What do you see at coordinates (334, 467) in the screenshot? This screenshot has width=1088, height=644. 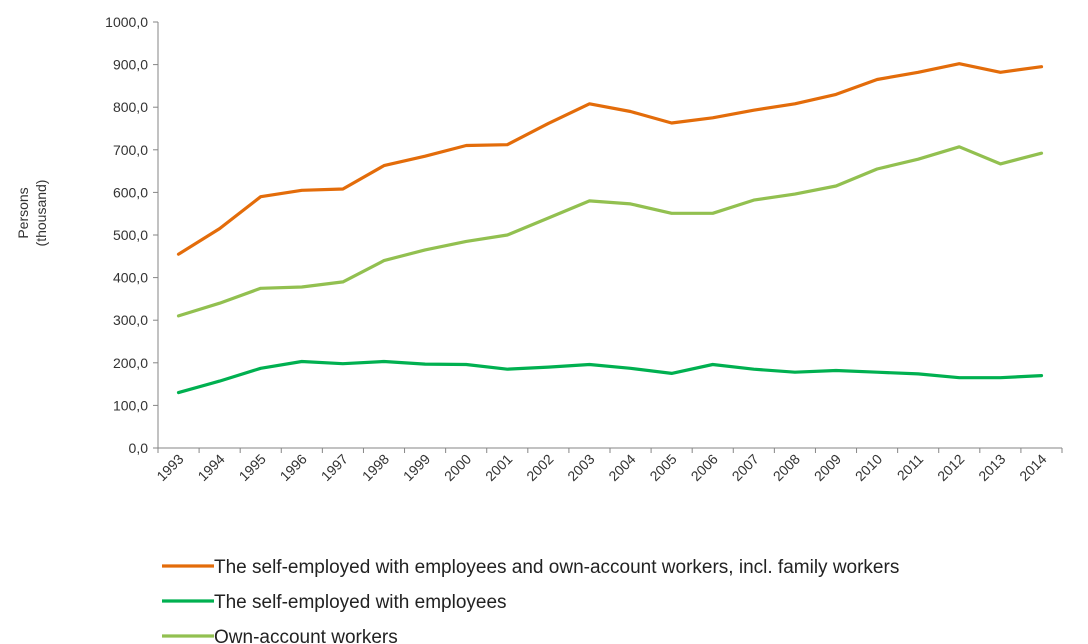 I see `x-tick-label: 1997` at bounding box center [334, 467].